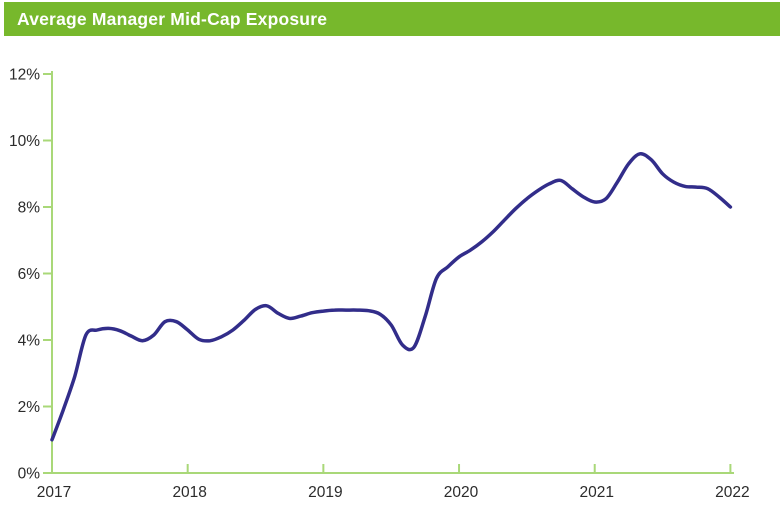 The image size is (780, 520). Describe the element at coordinates (24, 141) in the screenshot. I see `y-tick-label: 10%` at that location.